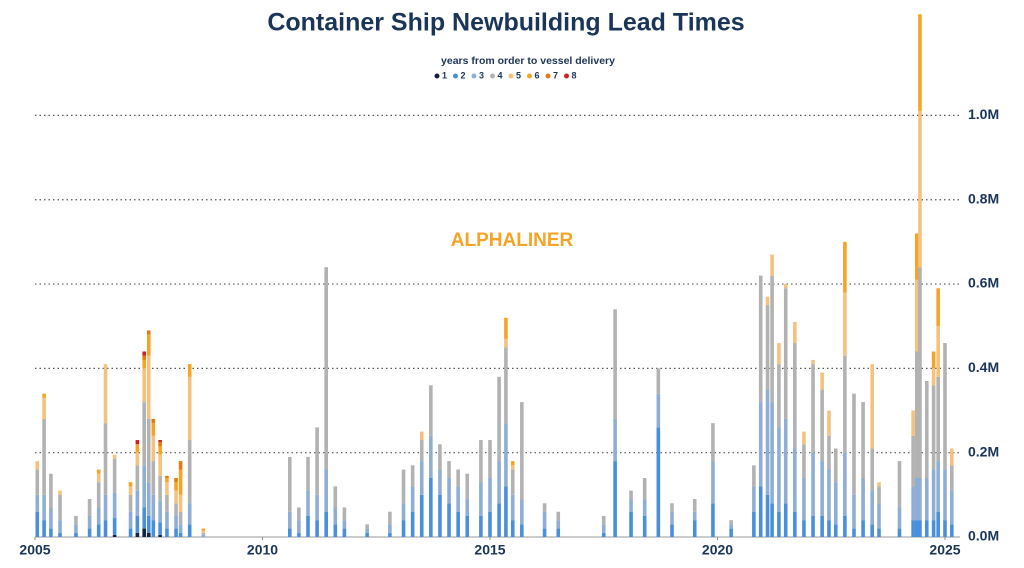  What do you see at coordinates (537, 75) in the screenshot?
I see `legend-label: 6` at bounding box center [537, 75].